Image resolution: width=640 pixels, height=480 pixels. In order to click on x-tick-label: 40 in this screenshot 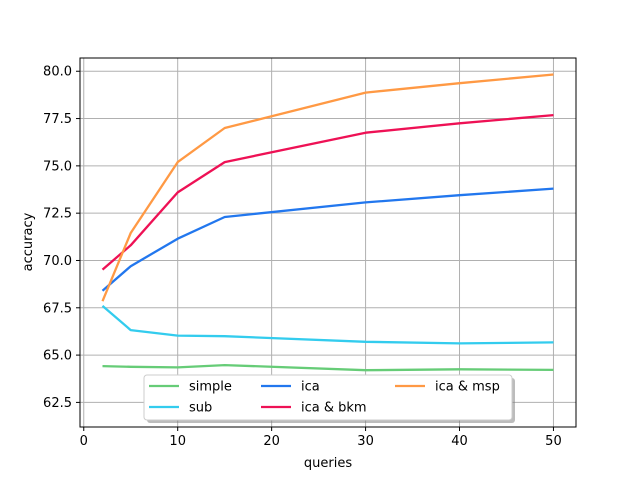, I will do `click(459, 441)`.